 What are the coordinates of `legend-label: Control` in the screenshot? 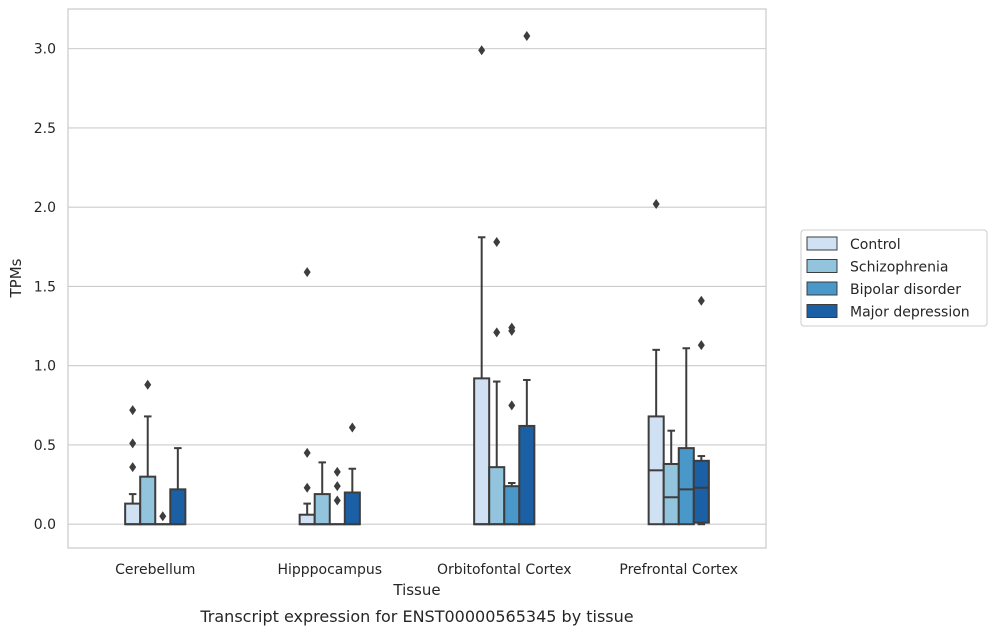 It's located at (875, 245).